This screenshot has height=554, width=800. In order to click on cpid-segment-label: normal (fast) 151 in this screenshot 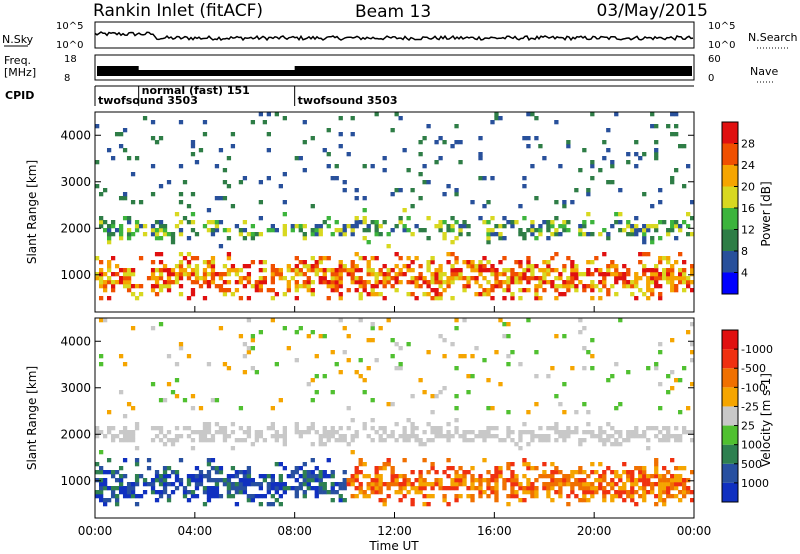, I will do `click(196, 90)`.